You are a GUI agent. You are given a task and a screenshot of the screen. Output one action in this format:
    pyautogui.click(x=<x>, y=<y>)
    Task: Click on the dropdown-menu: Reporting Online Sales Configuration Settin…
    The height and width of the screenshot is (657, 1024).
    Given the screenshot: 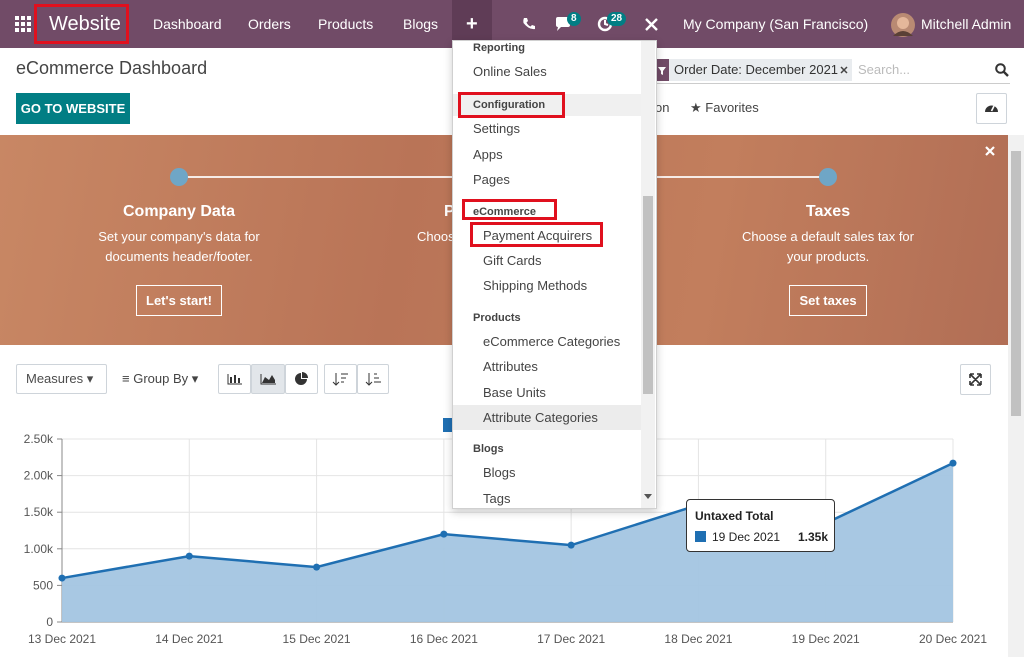 What is the action you would take?
    pyautogui.click(x=554, y=274)
    